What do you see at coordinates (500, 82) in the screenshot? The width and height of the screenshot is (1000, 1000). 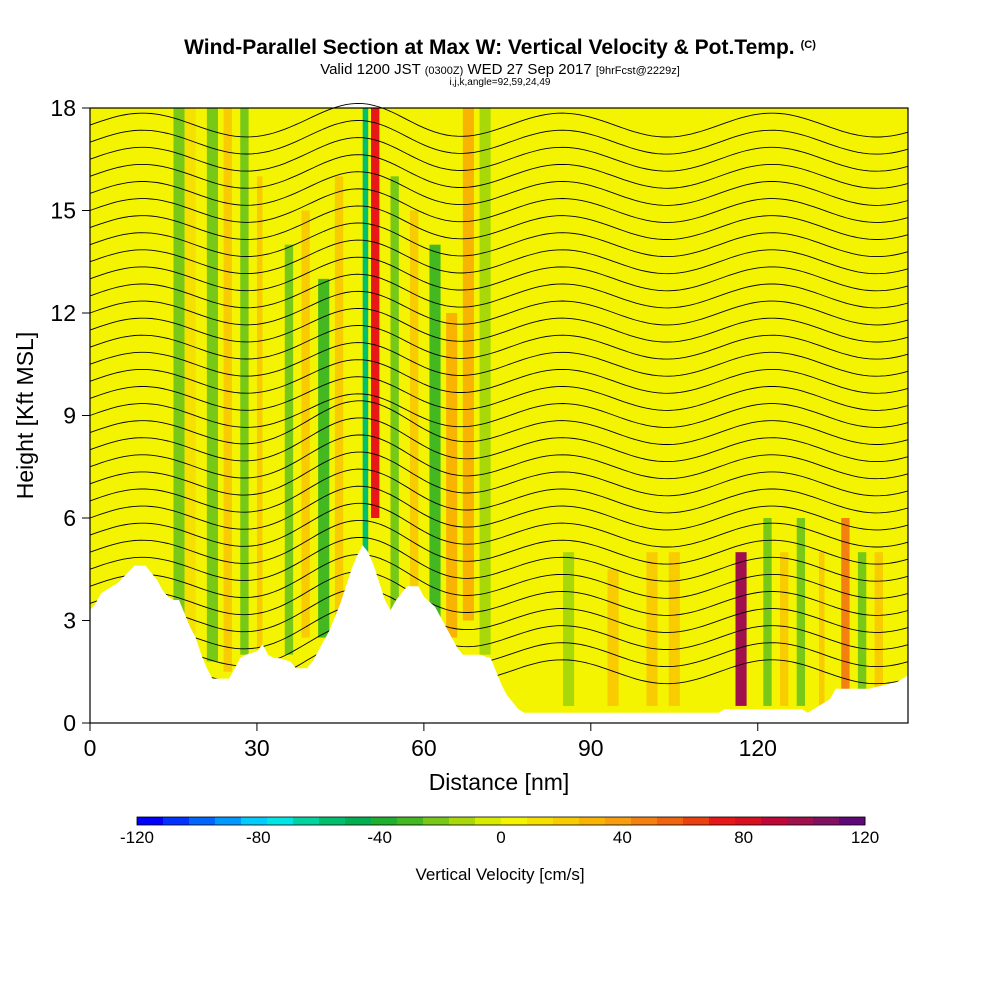 I see `chart-indices: i,j,k,angle=92,59,24,49` at bounding box center [500, 82].